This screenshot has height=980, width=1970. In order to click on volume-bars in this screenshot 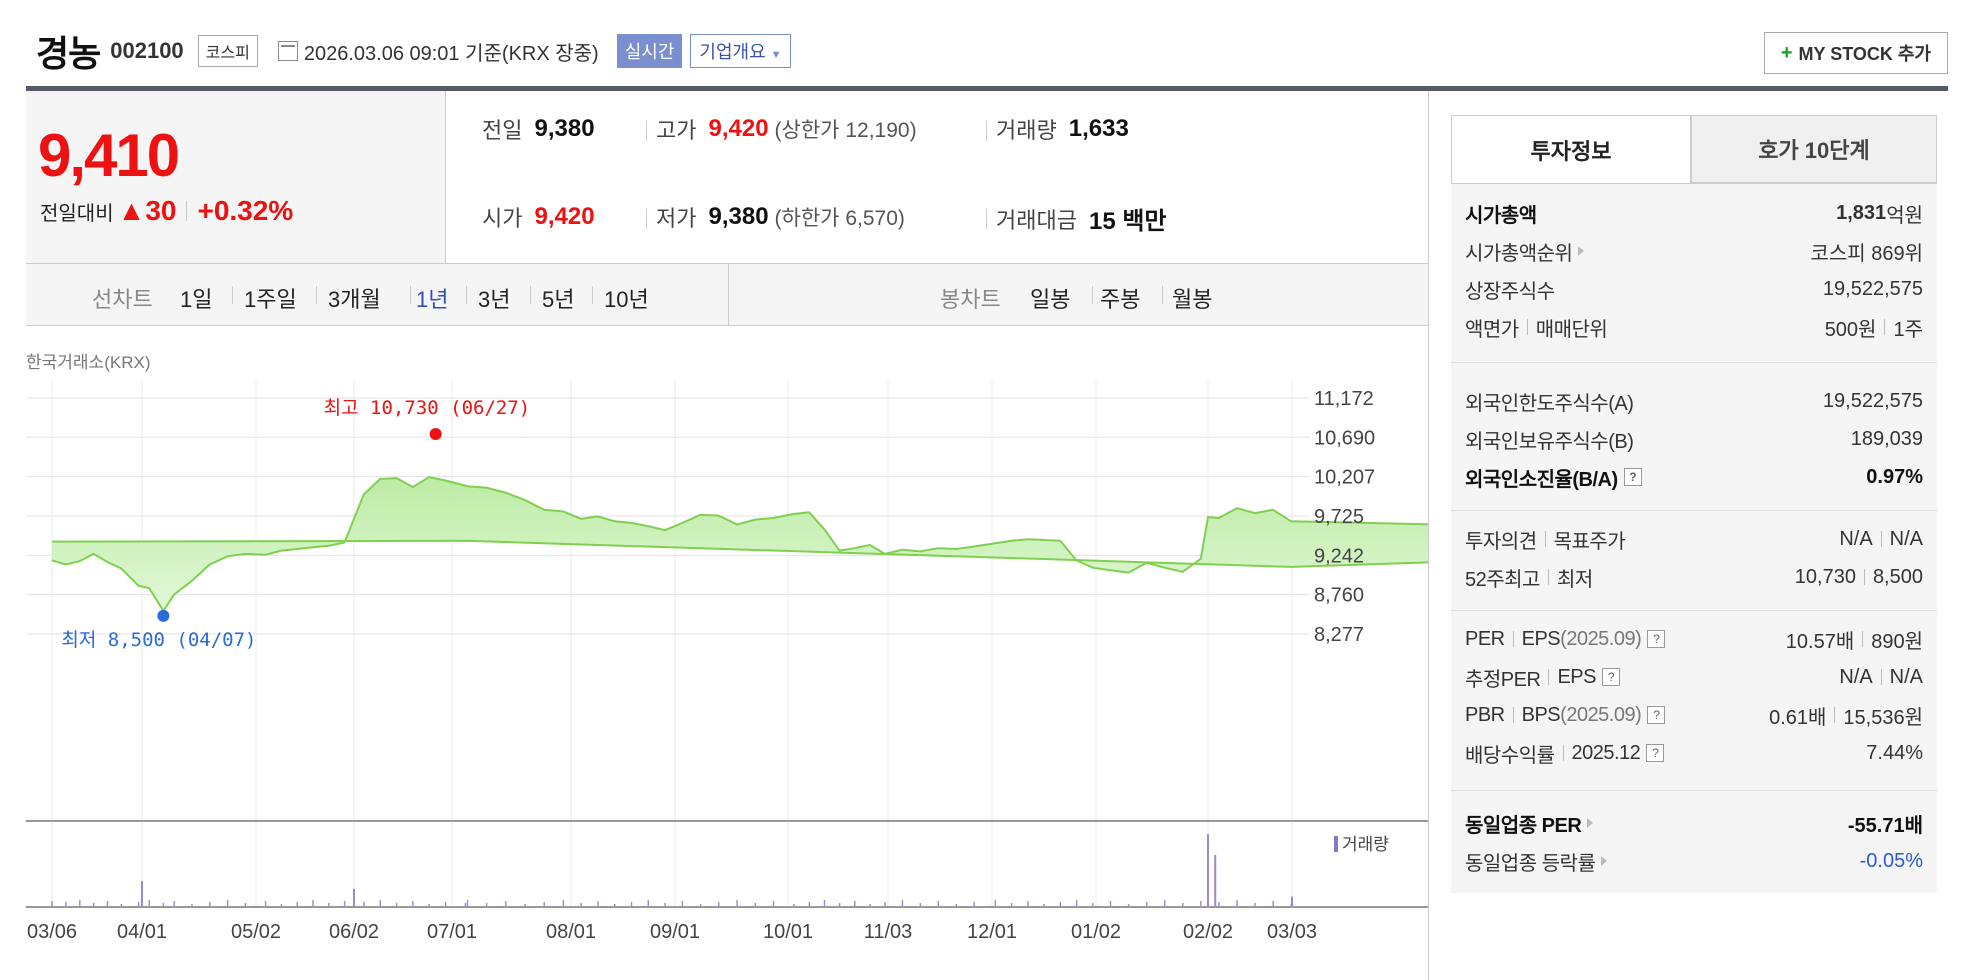, I will do `click(672, 870)`.